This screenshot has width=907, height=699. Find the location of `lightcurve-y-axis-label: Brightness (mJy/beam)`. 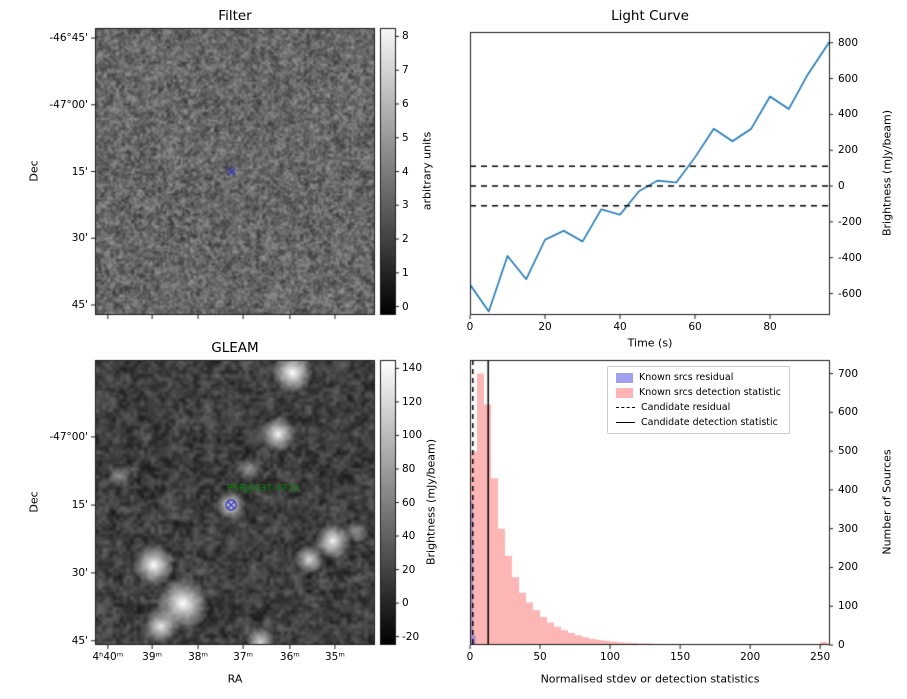

lightcurve-y-axis-label: Brightness (mJy/beam) is located at coordinates (887, 173).